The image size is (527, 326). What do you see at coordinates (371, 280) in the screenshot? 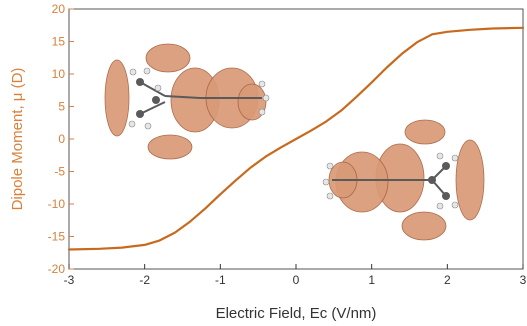
I see `x-tick-label: 1` at bounding box center [371, 280].